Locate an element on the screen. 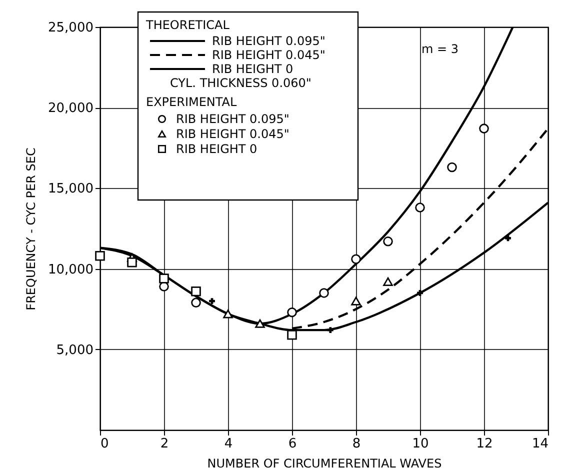 The image size is (567, 475). x-tick-label: 8 is located at coordinates (356, 444).